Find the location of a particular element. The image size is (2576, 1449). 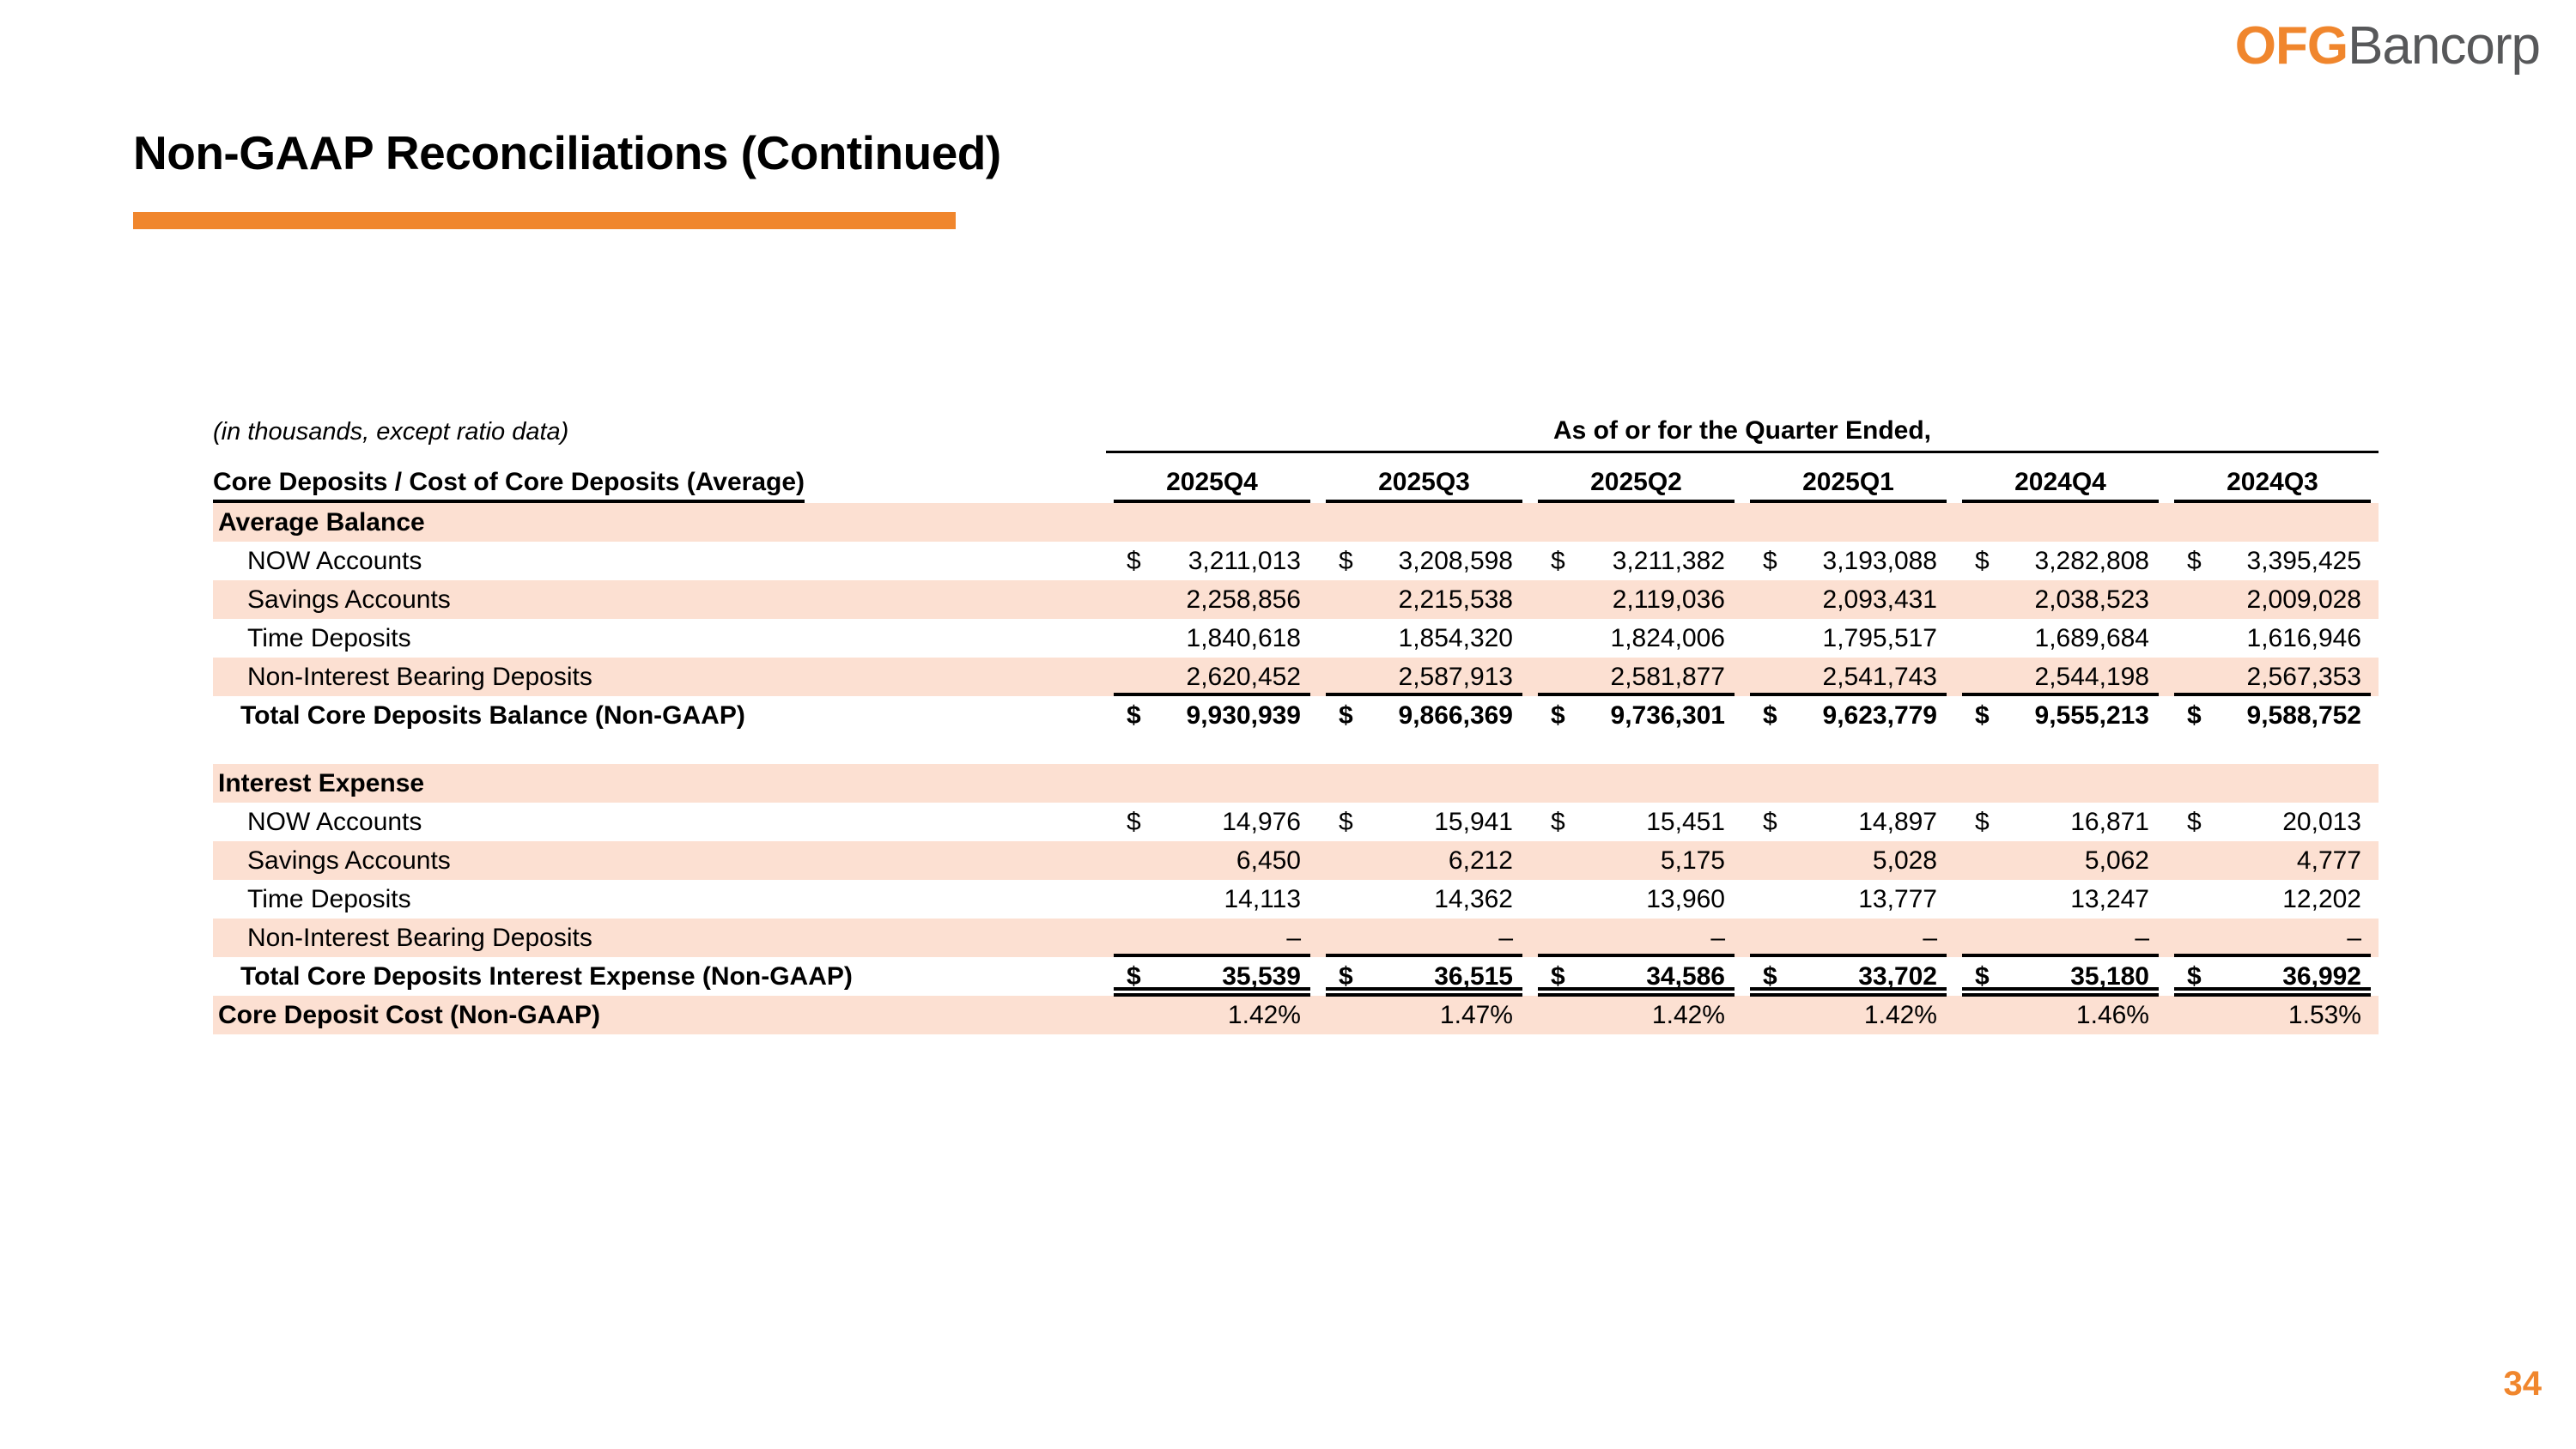

column-header-2024q3: 2024Q3 is located at coordinates (2273, 478).